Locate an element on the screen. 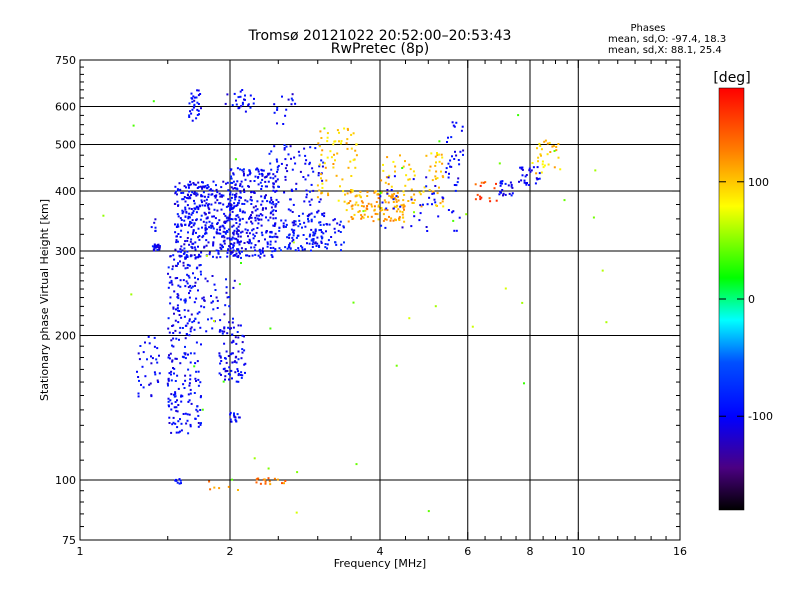 This screenshot has height=600, width=800. colorbar-tick-label: 0 is located at coordinates (751, 299).